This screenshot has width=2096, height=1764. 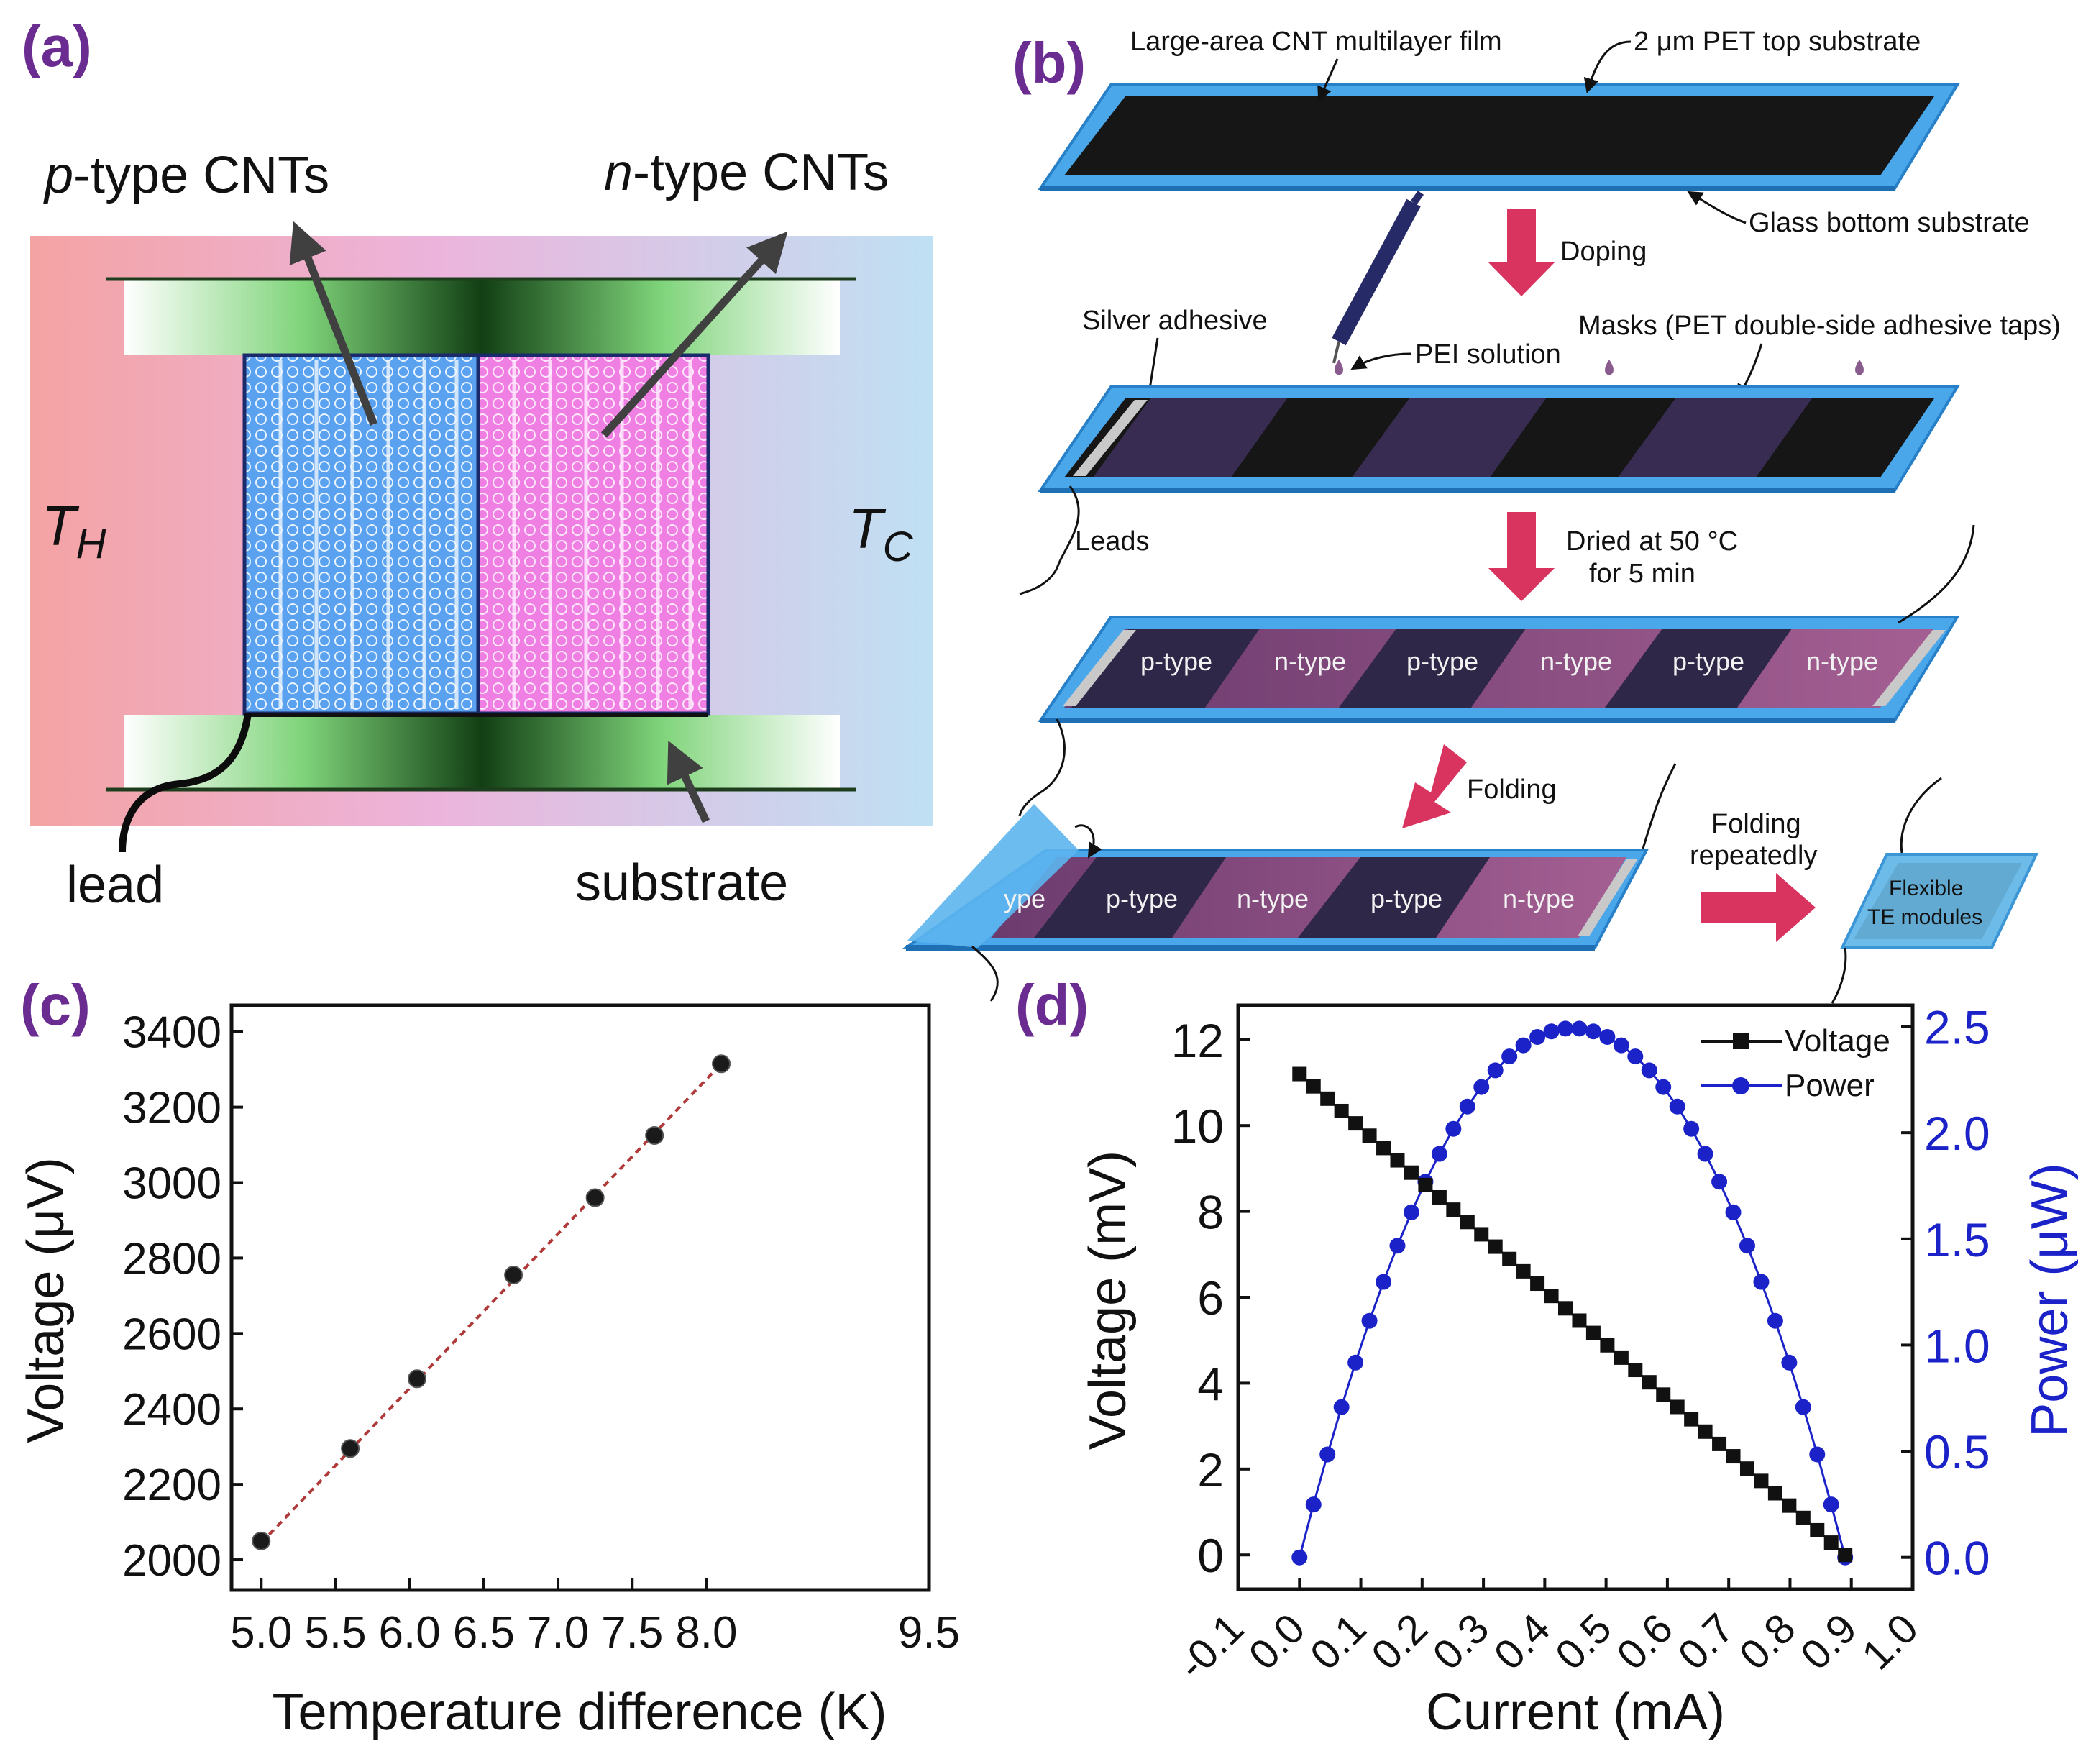 What do you see at coordinates (1176, 661) in the screenshot?
I see `strip-label-0: p-type` at bounding box center [1176, 661].